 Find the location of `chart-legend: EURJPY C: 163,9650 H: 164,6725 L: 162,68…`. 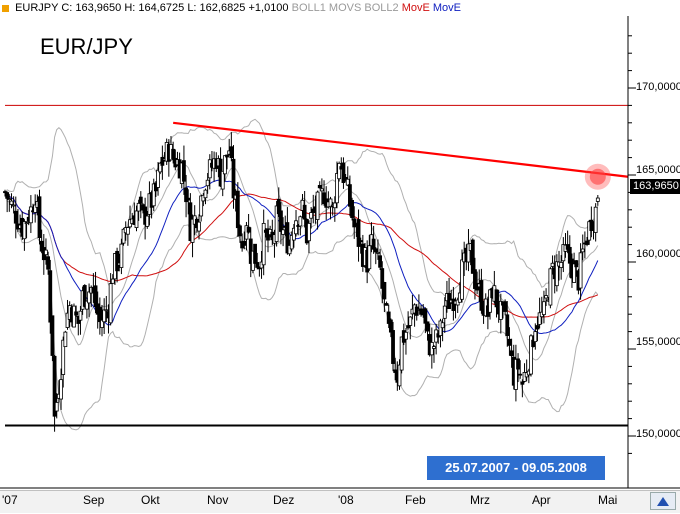

chart-legend: EURJPY C: 163,9650 H: 164,6725 L: 162,68… is located at coordinates (231, 8).